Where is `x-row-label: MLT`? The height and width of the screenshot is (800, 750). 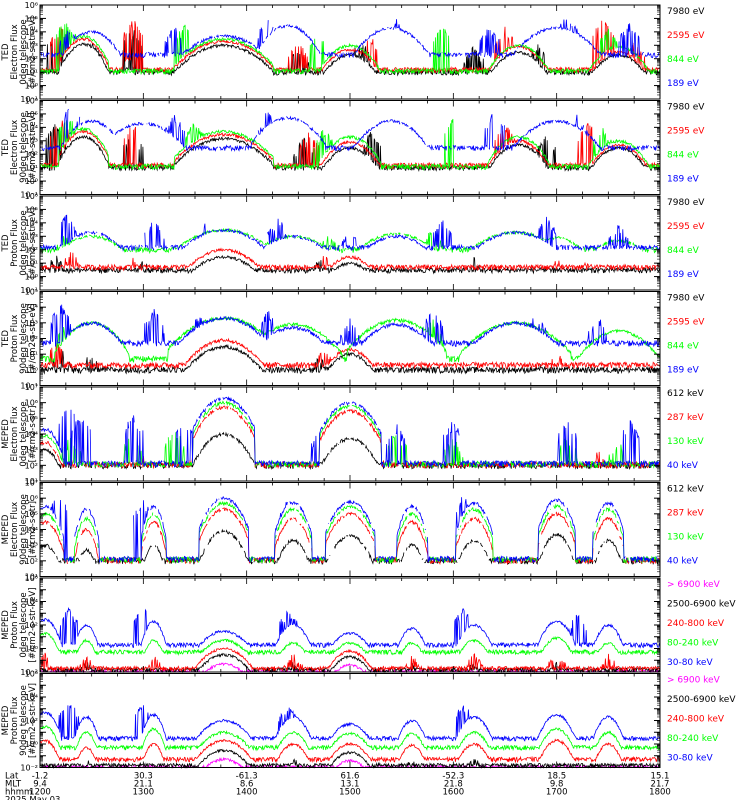
x-row-label: MLT is located at coordinates (13, 785).